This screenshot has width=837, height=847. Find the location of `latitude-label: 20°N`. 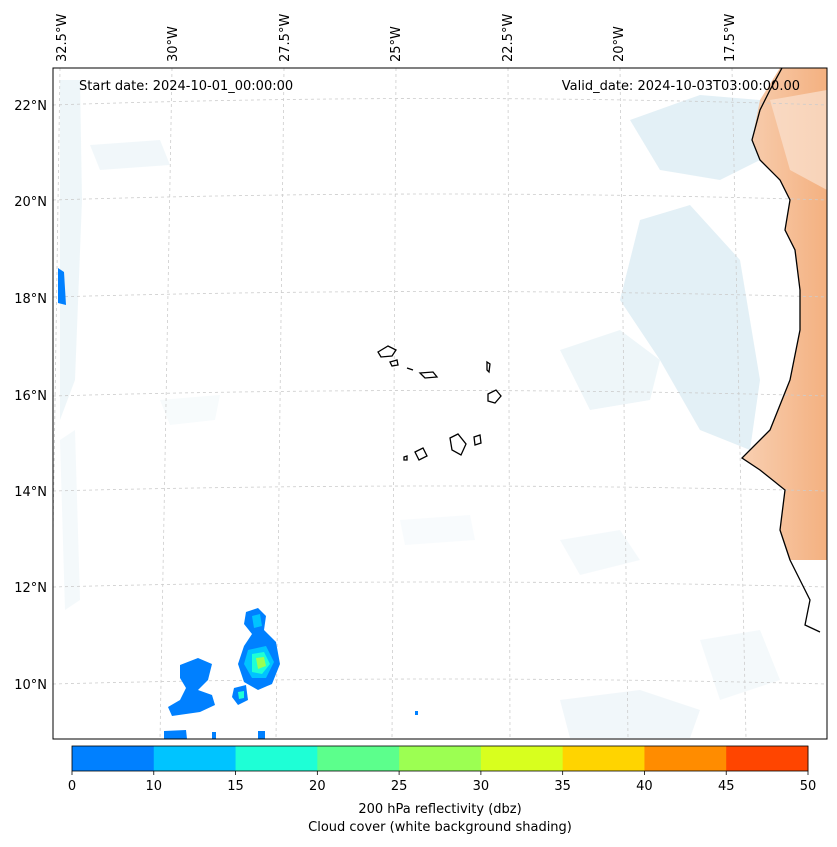

latitude-label: 20°N is located at coordinates (30, 202).